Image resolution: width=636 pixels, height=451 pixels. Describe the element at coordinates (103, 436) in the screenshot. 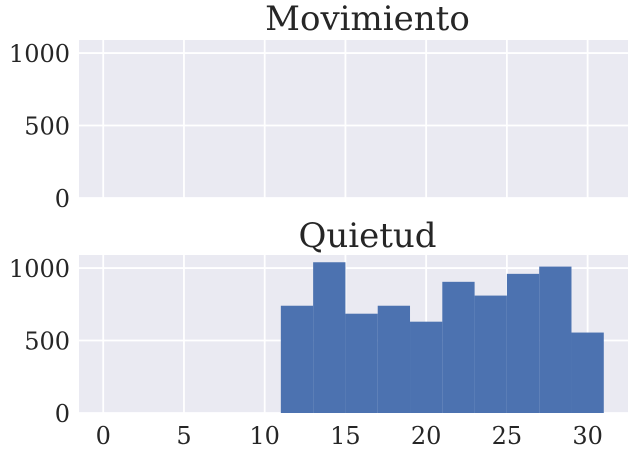

I see `x-tick-label: 0` at that location.